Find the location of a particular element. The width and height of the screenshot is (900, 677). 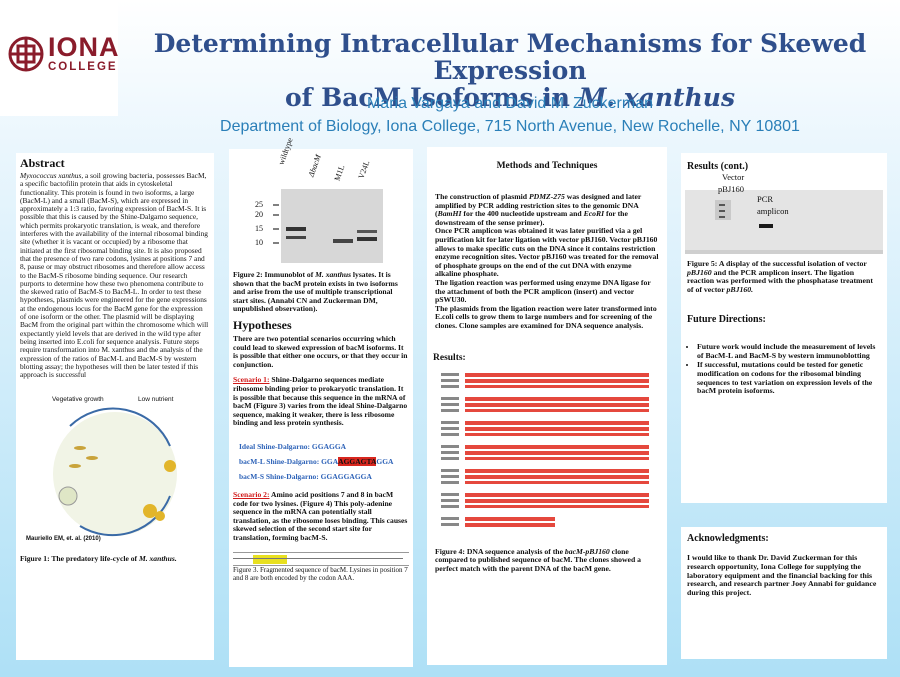

lysine-highlight is located at coordinates (270, 560).